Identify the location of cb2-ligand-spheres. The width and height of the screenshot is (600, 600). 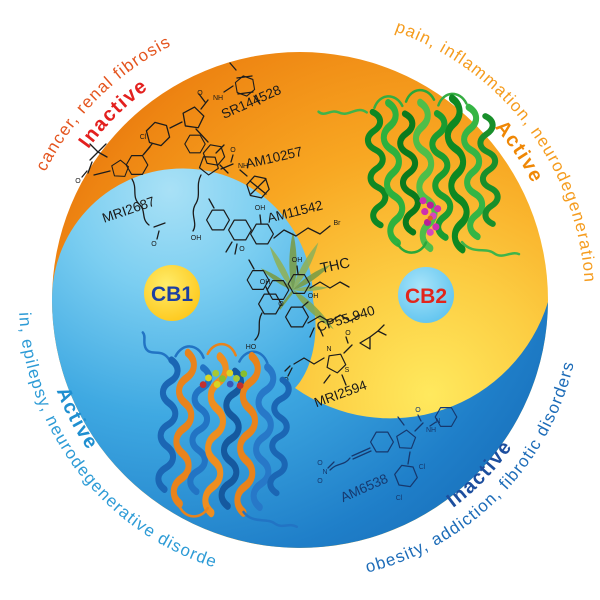
(430, 216).